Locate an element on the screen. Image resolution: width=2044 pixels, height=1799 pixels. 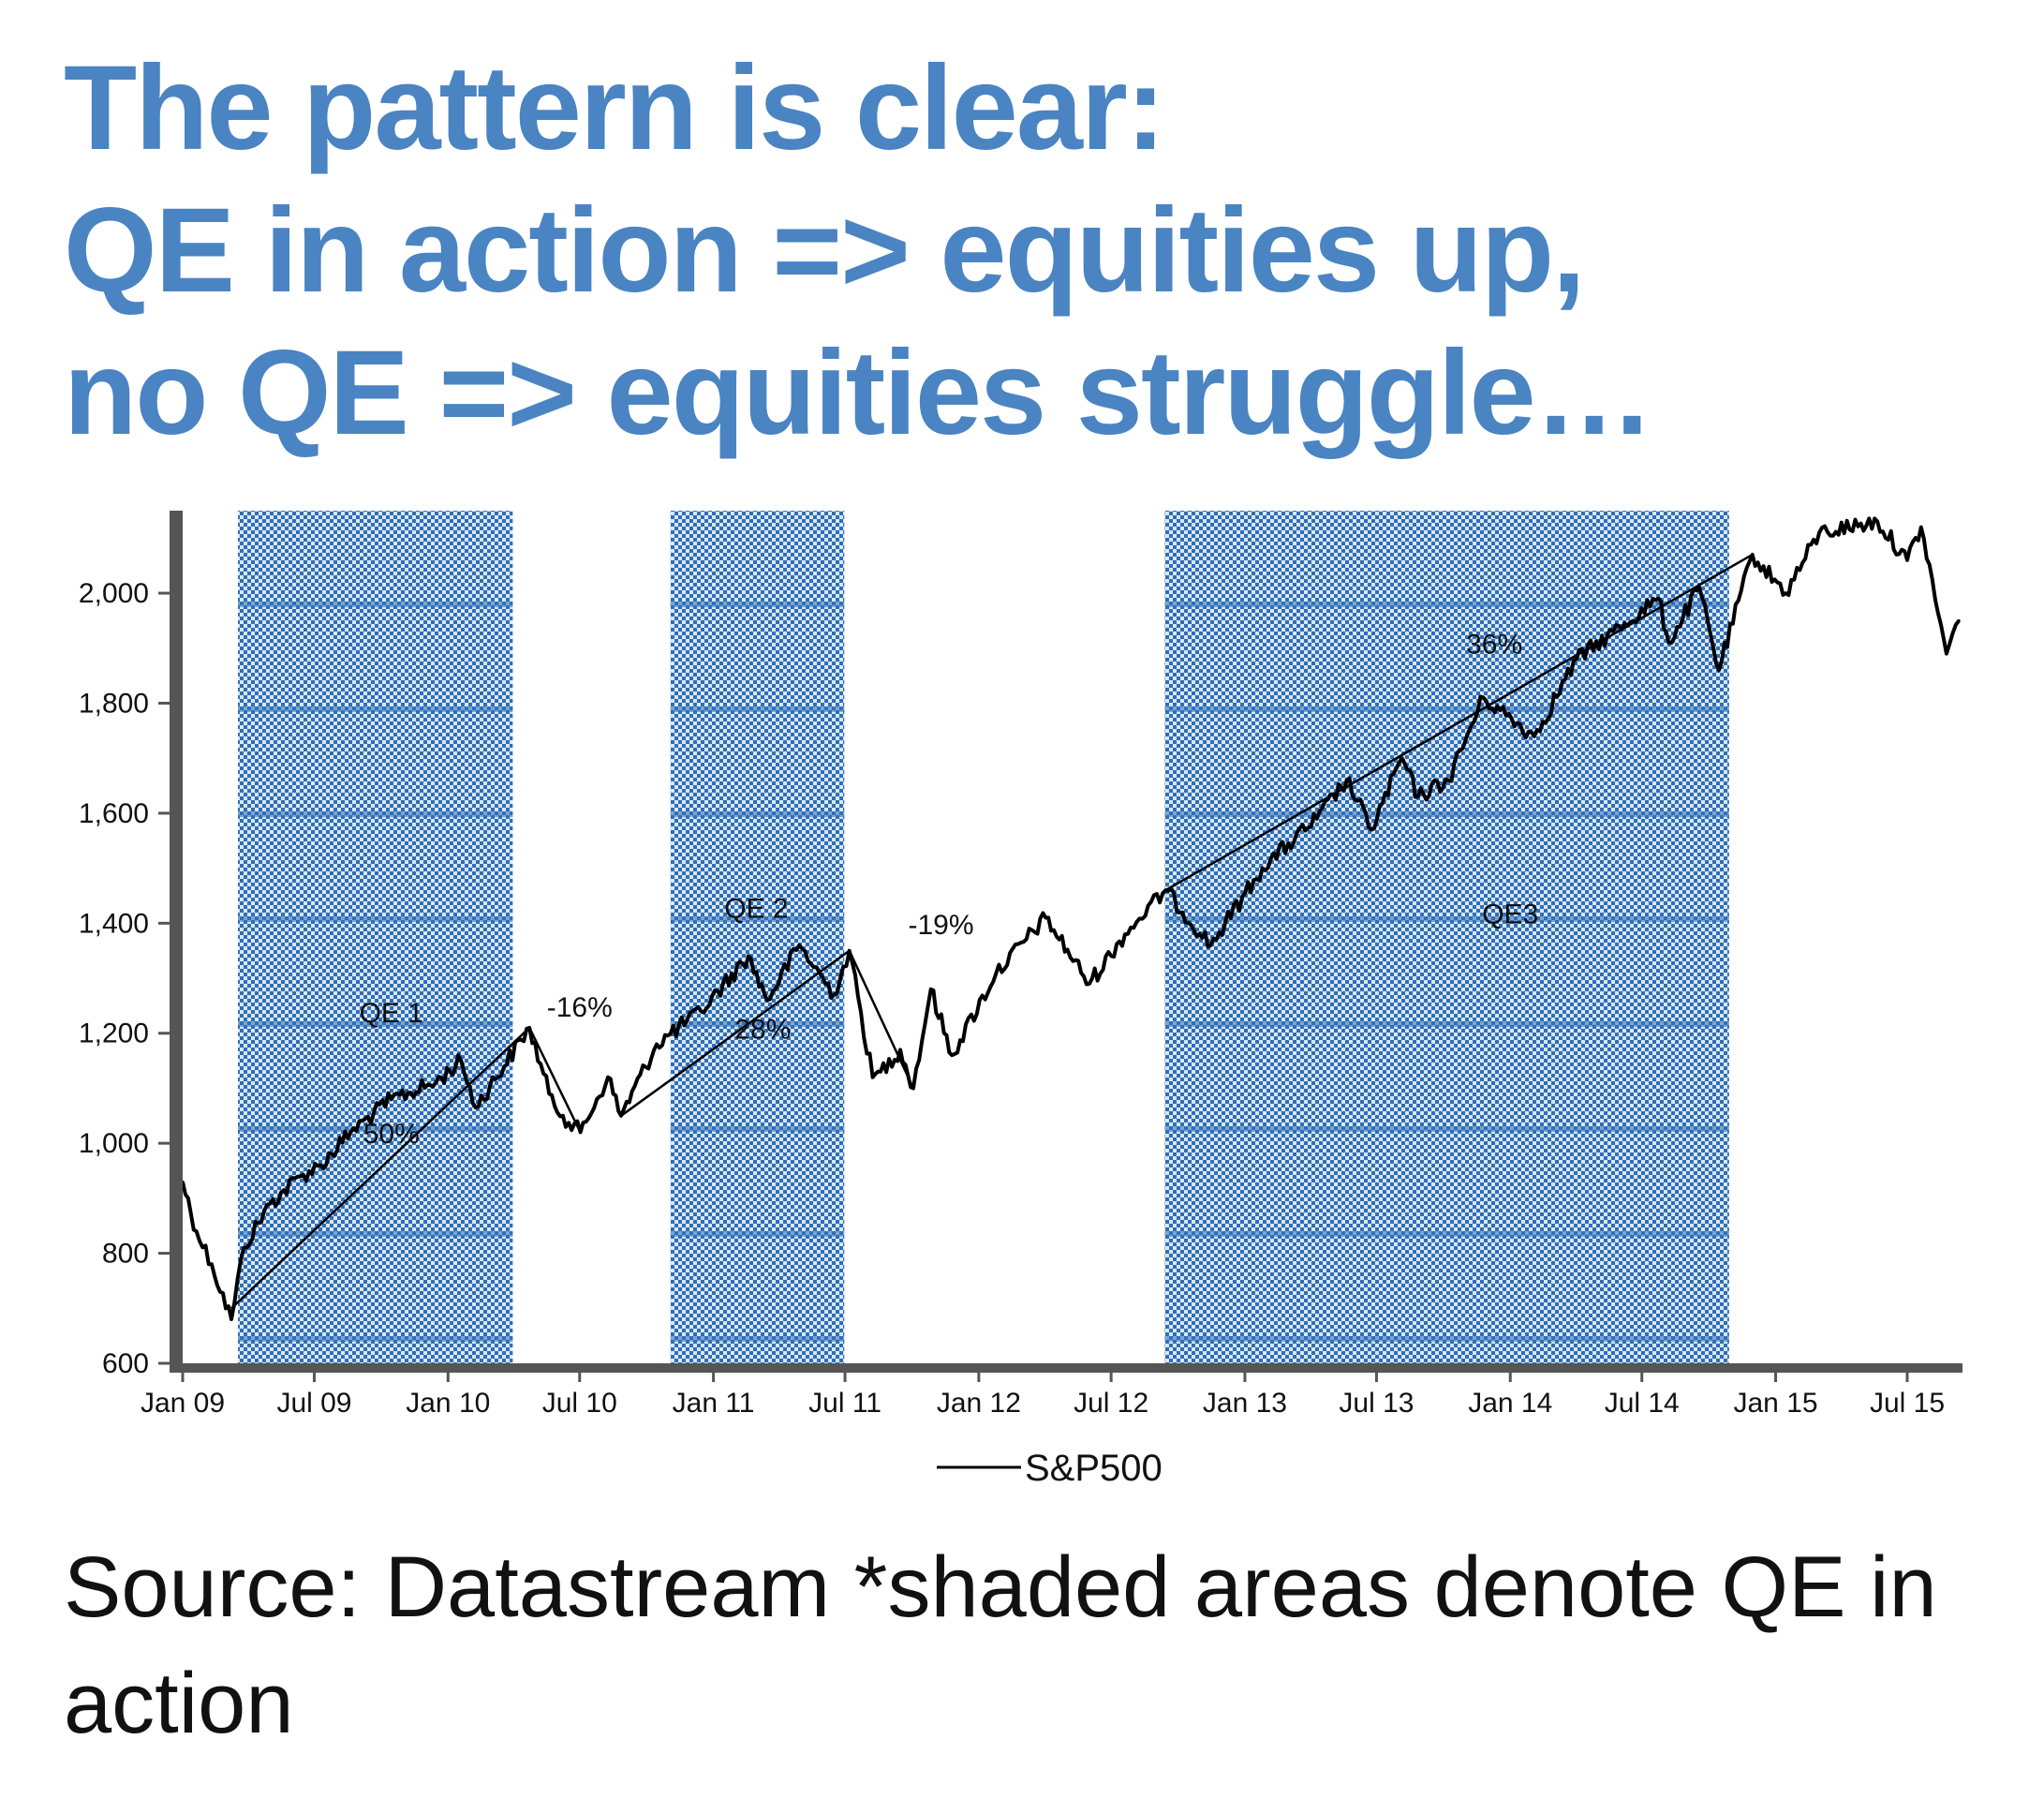
headline-line-2: QE in action => equities up, is located at coordinates (825, 251).